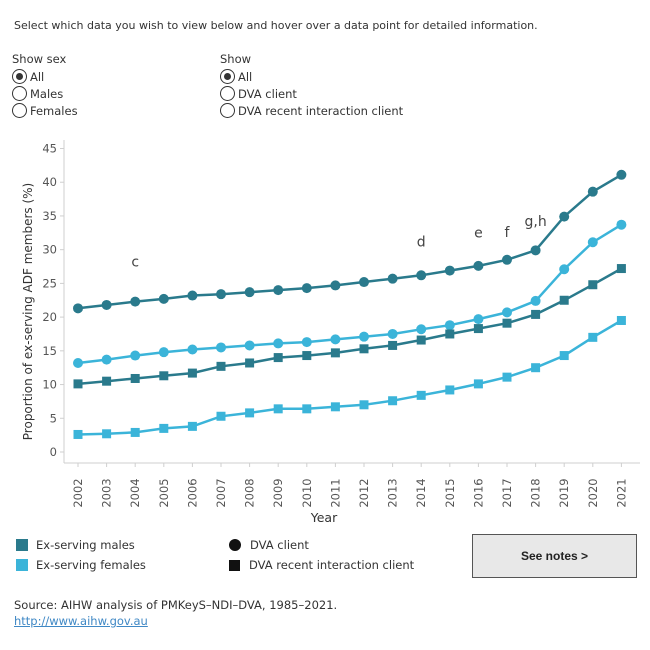  I want to click on x-tick-label: 2008, so click(250, 492).